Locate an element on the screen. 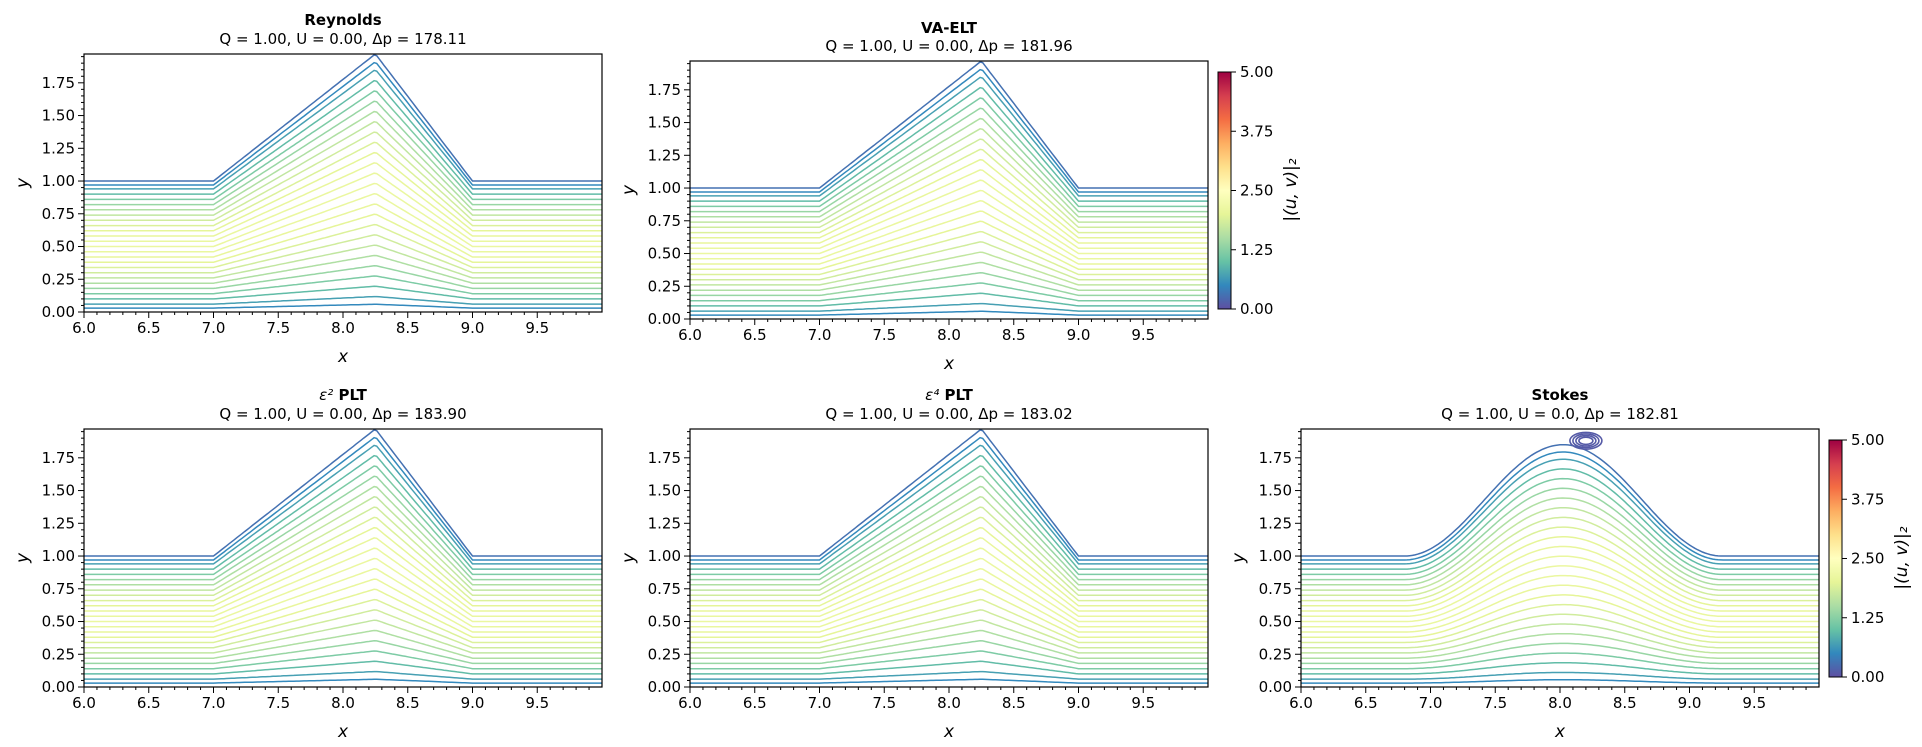 The height and width of the screenshot is (747, 1922). plot-area-stokes is located at coordinates (1560, 557).